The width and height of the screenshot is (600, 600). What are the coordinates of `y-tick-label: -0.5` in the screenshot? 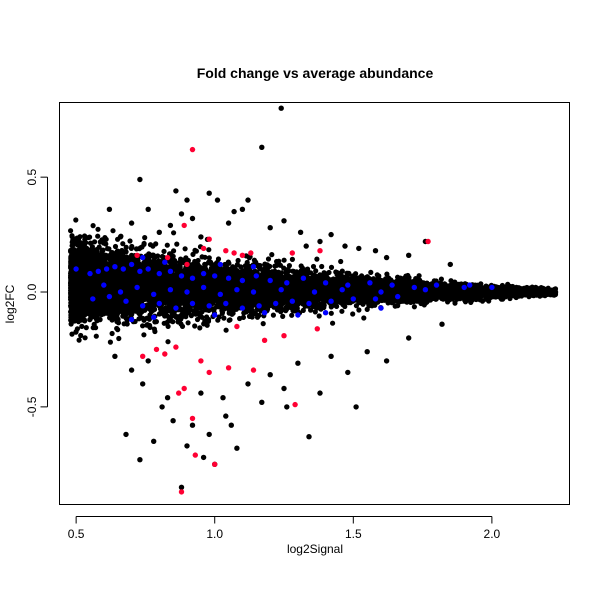 It's located at (32, 406).